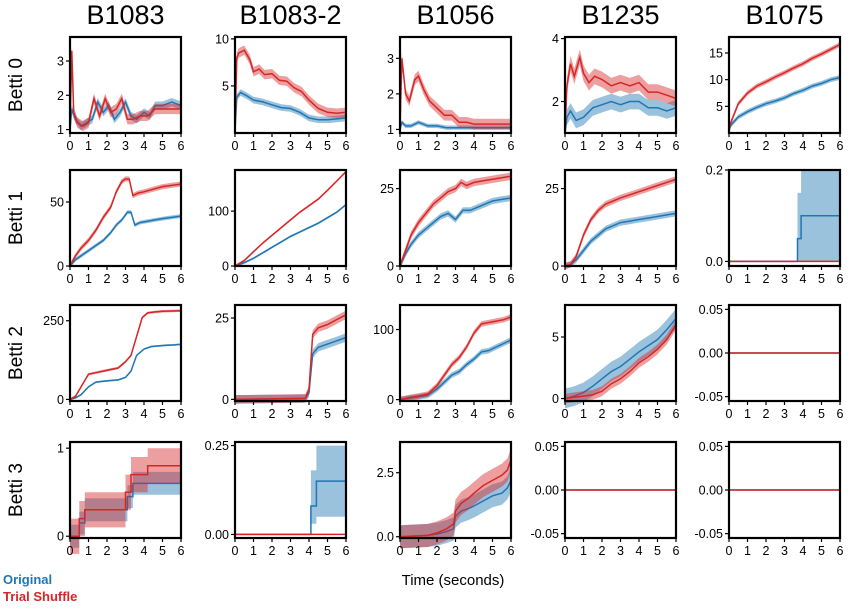  I want to click on y-tick-label: 0.25, so click(217, 446).